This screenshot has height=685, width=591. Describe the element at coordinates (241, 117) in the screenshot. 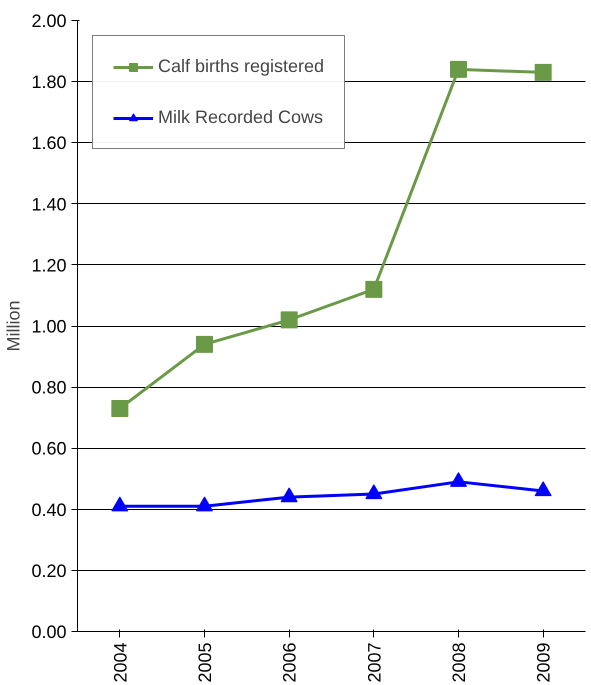

I see `legend-label: Milk Recorded Cows` at that location.